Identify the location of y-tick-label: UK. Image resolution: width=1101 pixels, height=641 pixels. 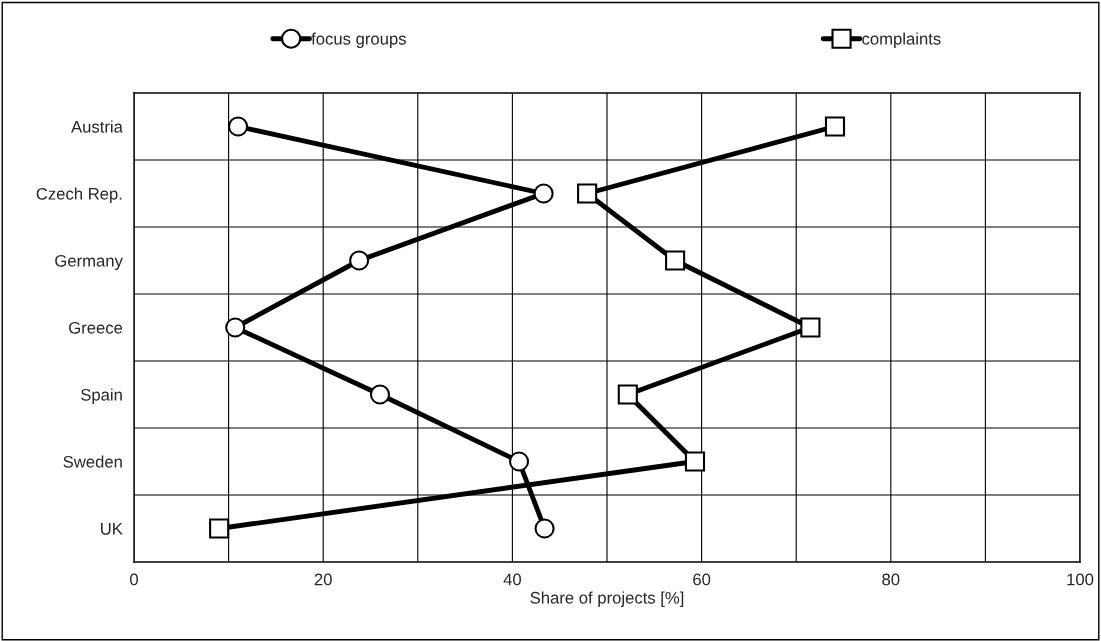
(112, 529).